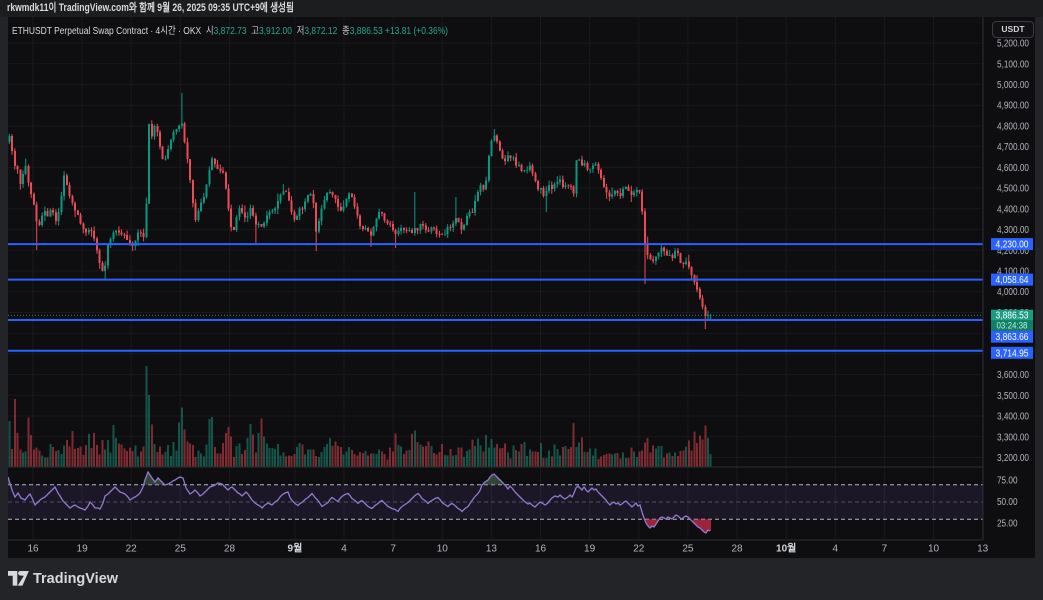 This screenshot has height=600, width=1043. I want to click on svg-text: 5,200.00, so click(1013, 44).